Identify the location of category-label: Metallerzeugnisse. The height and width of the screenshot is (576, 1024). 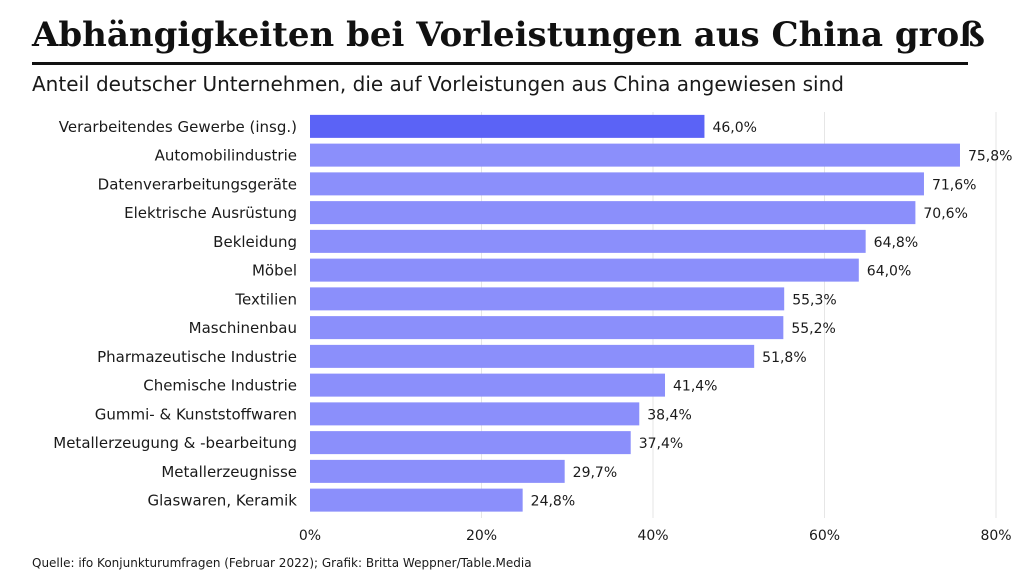
(229, 472).